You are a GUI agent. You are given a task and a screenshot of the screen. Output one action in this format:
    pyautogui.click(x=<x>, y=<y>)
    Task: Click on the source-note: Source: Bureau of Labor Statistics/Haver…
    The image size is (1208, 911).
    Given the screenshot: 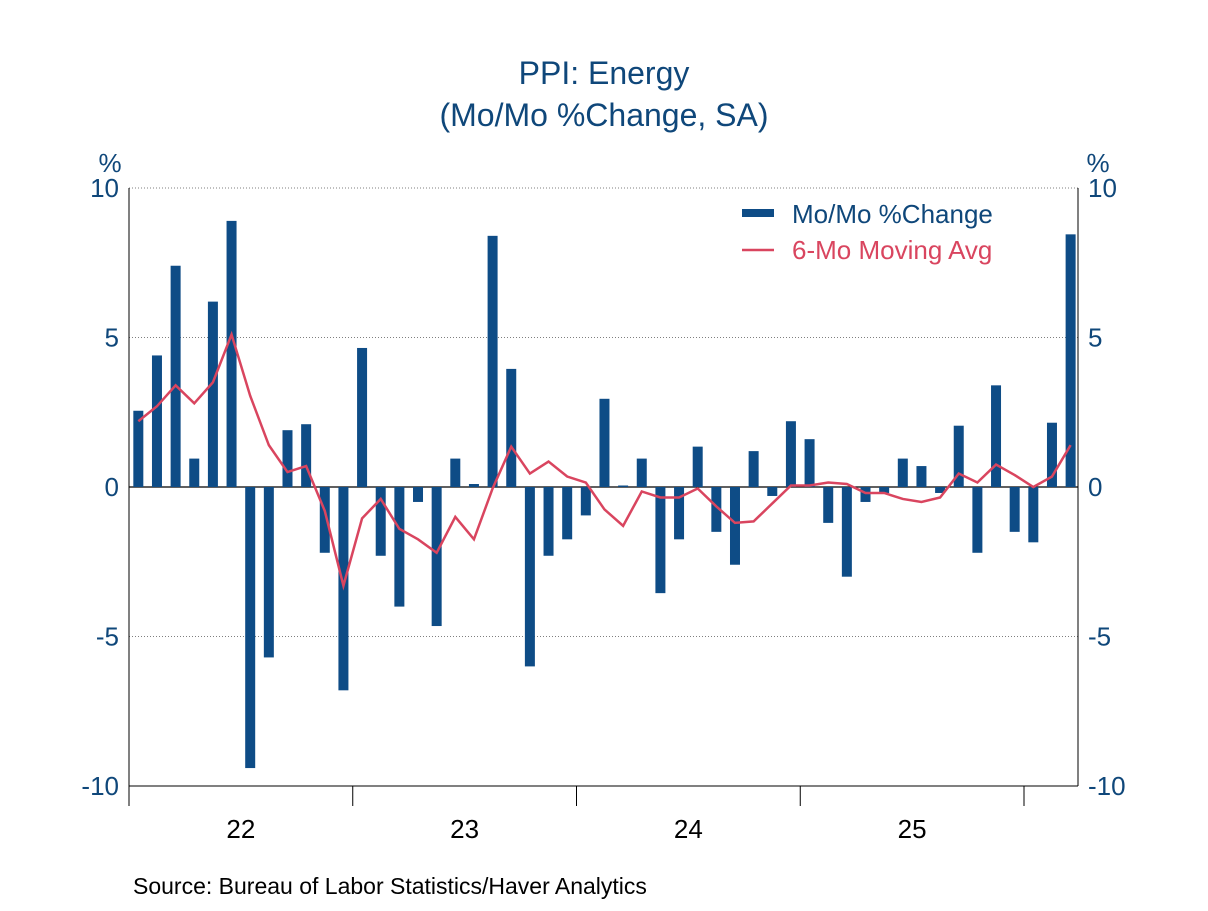 What is the action you would take?
    pyautogui.click(x=390, y=886)
    